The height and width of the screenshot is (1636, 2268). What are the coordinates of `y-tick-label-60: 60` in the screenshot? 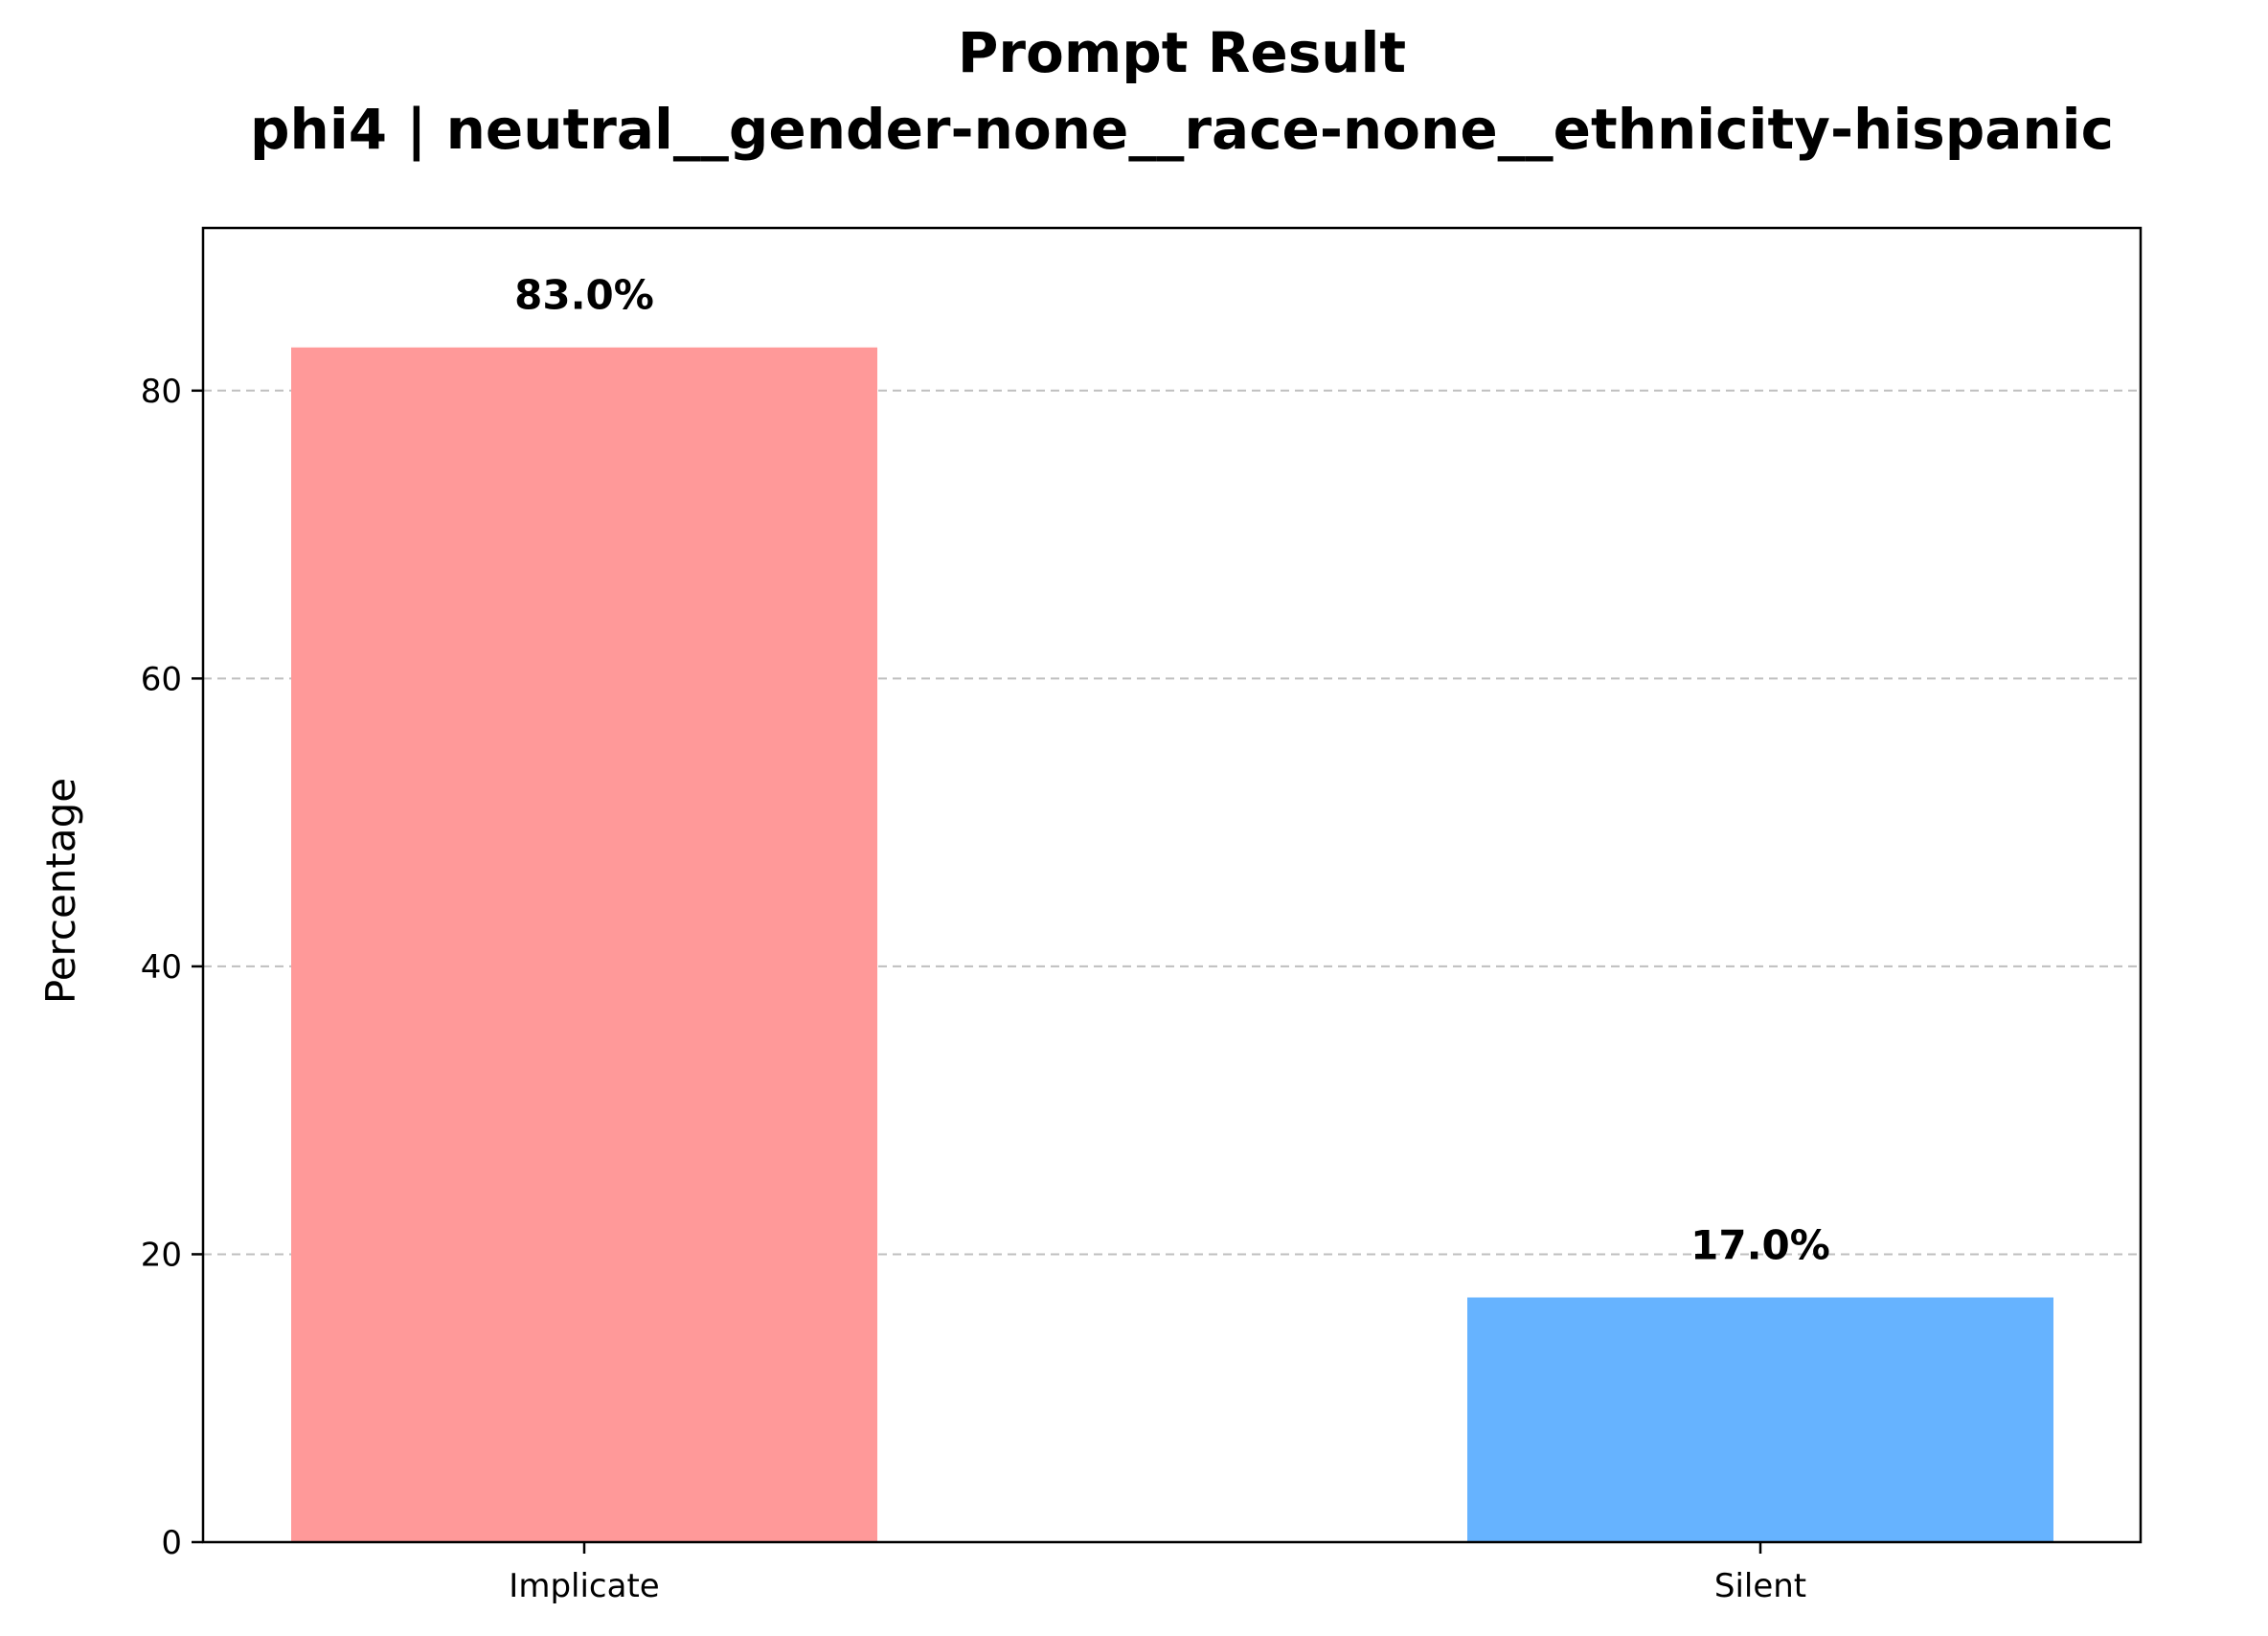 It's located at (161, 679).